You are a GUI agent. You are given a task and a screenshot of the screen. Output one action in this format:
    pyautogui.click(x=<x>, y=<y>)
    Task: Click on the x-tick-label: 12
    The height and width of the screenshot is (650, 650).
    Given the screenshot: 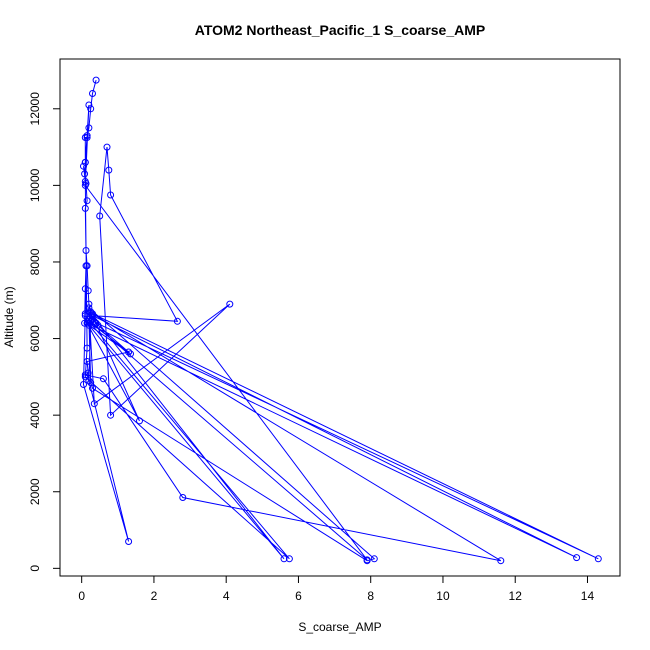 What is the action you would take?
    pyautogui.click(x=516, y=596)
    